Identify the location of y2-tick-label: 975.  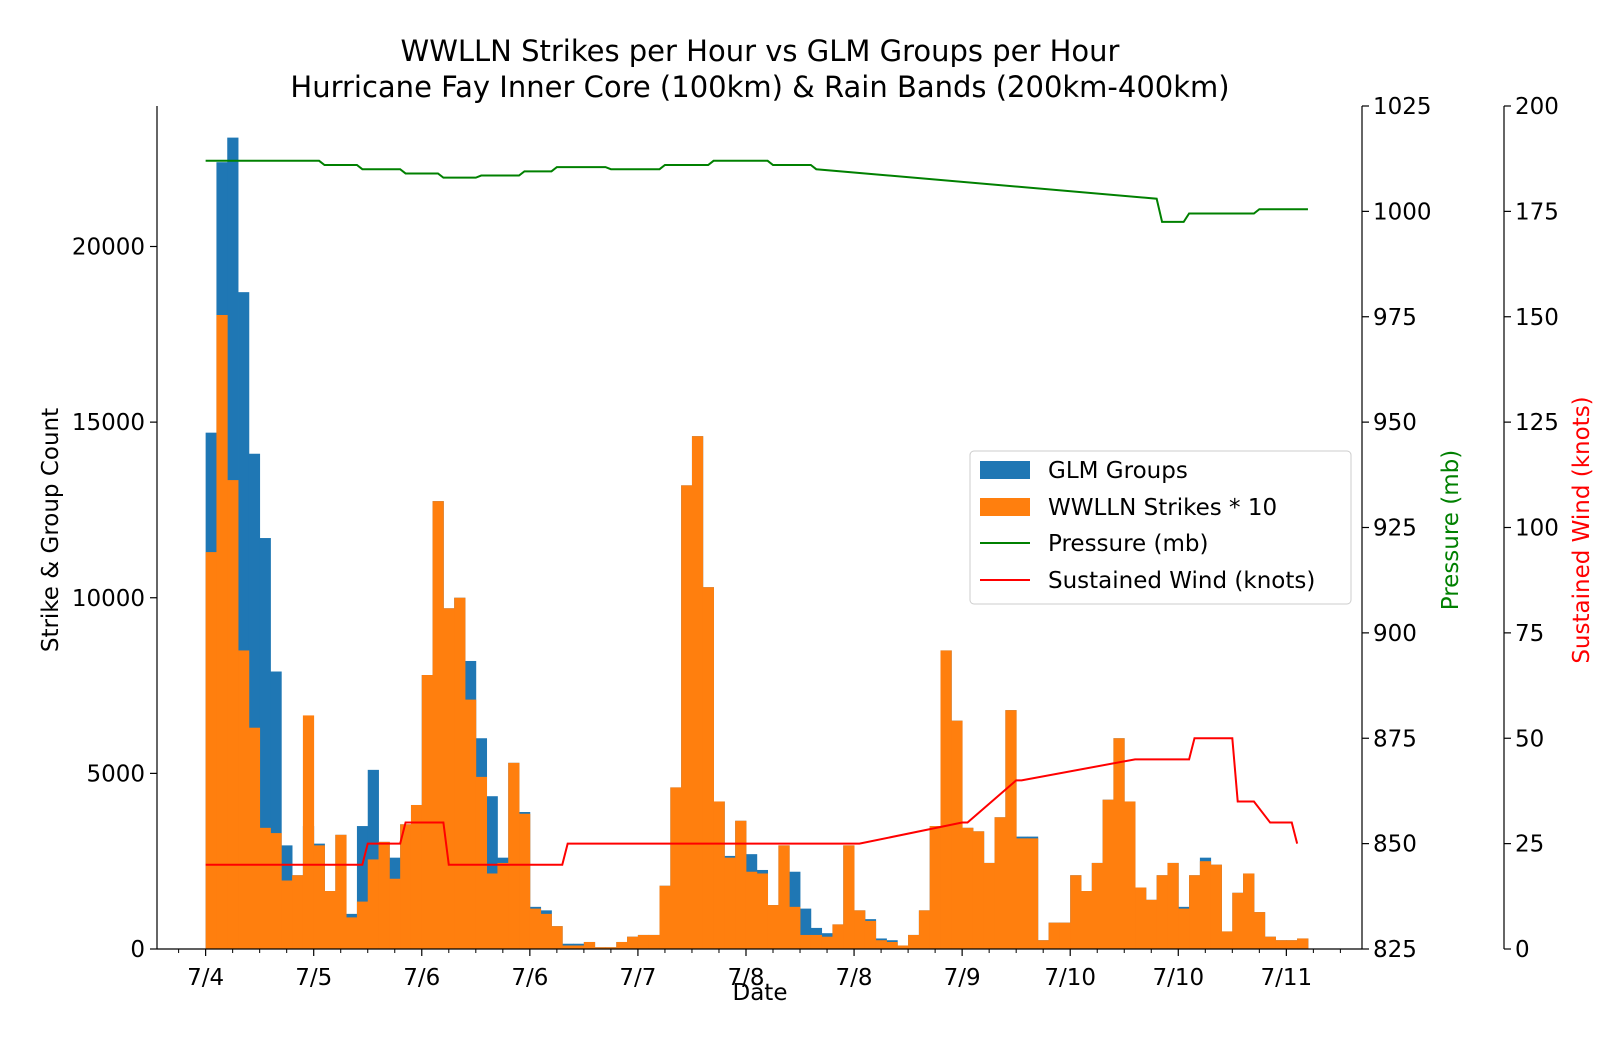
(1395, 318).